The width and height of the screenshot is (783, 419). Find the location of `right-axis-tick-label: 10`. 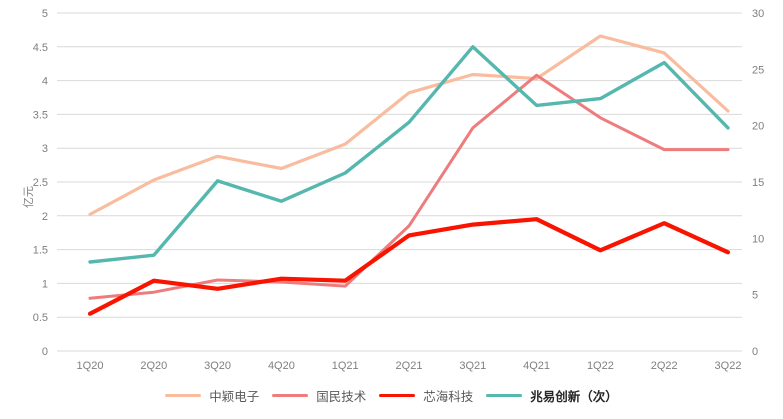

right-axis-tick-label: 10 is located at coordinates (758, 239).